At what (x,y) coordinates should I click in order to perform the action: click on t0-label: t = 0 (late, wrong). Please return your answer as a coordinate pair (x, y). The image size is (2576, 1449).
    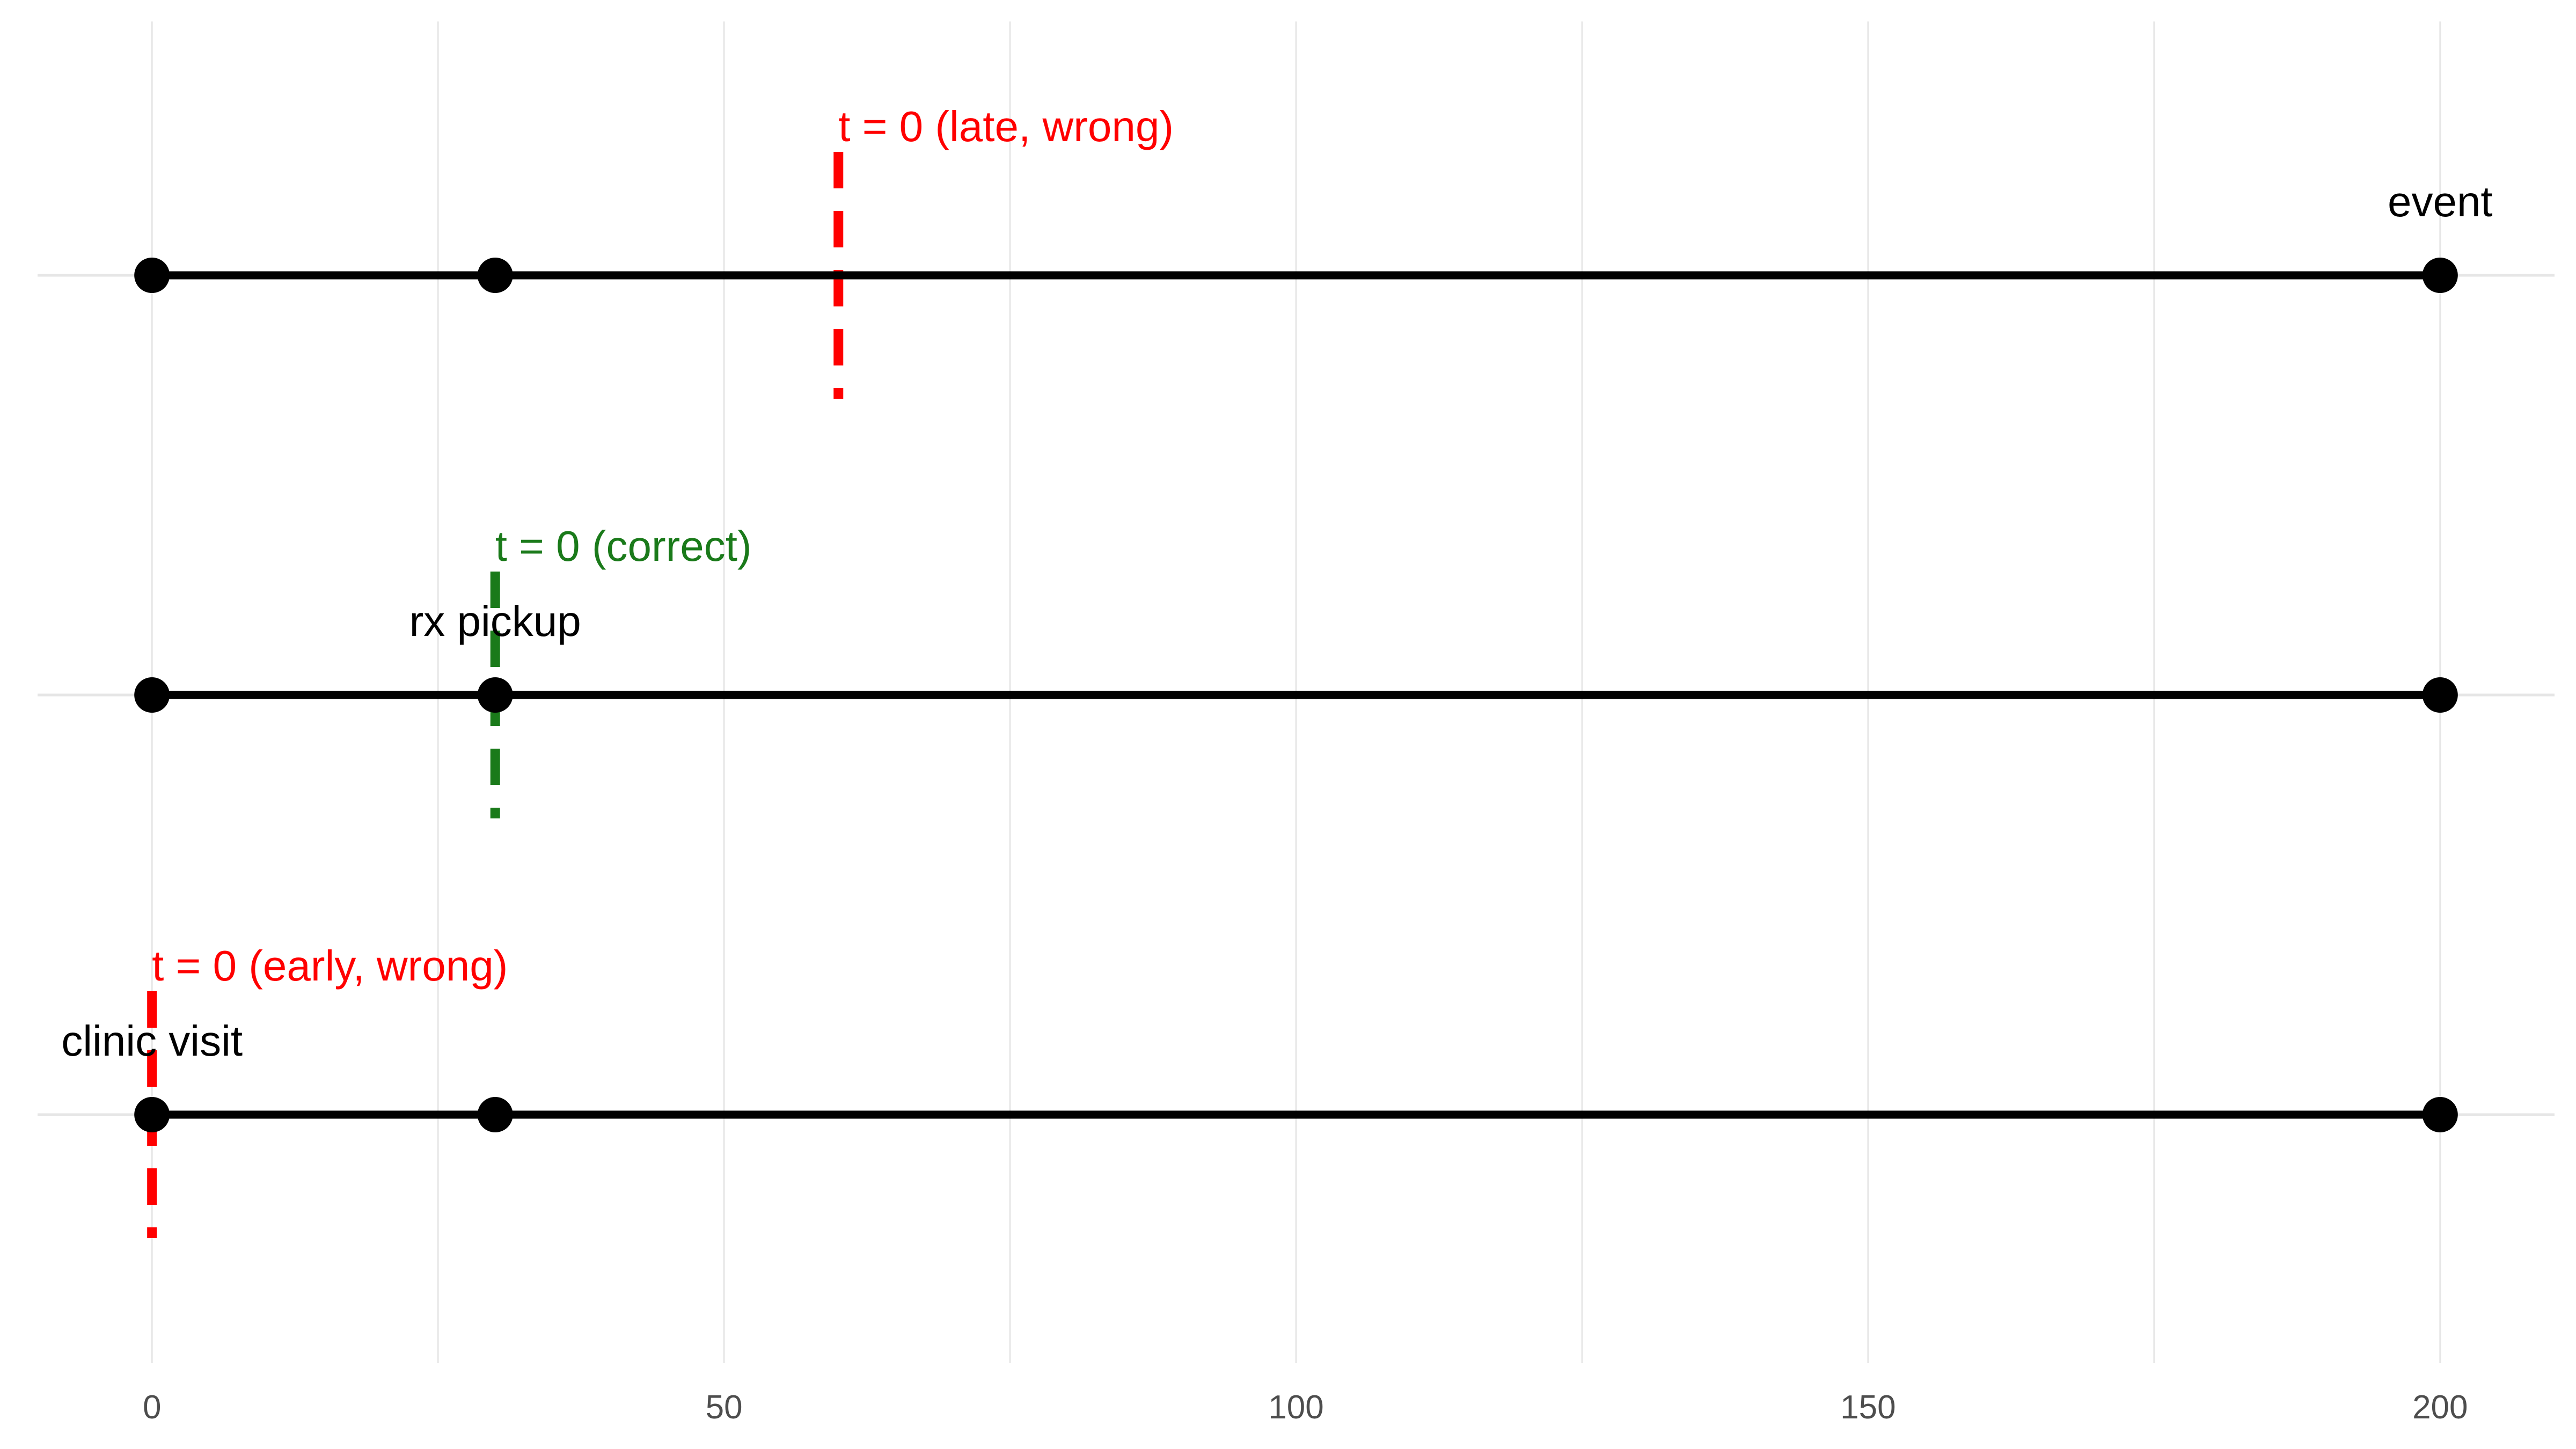
    Looking at the image, I should click on (1006, 126).